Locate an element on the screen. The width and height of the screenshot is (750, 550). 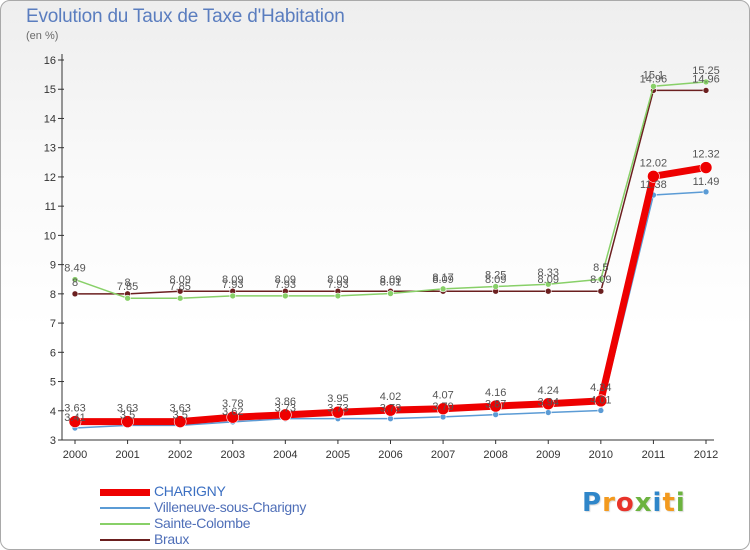
x-tick-label: 2001 is located at coordinates (127, 455).